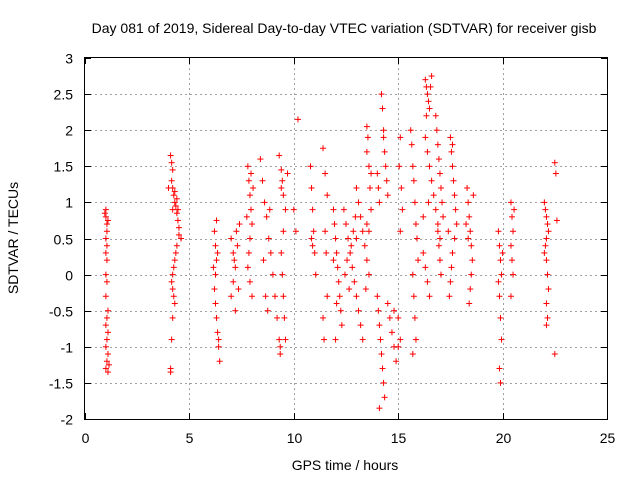 This screenshot has height=480, width=640. Describe the element at coordinates (67, 420) in the screenshot. I see `y-tick-label: -2` at that location.